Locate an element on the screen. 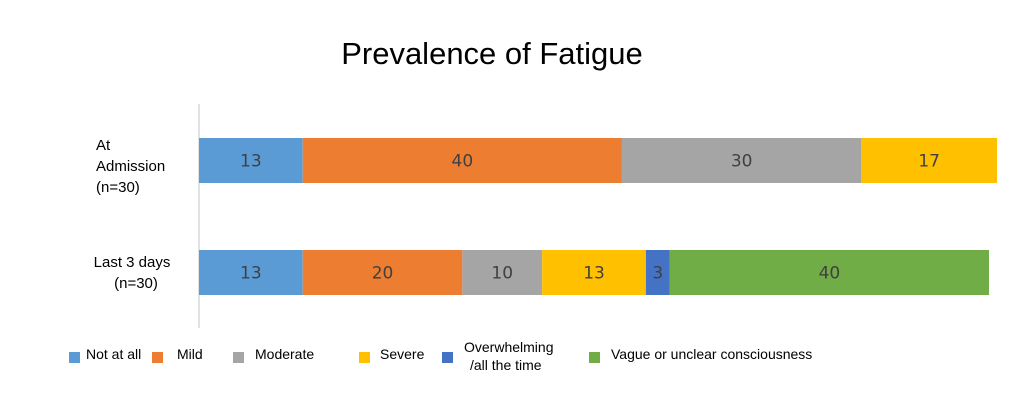 The height and width of the screenshot is (410, 1024). legend-label: Overwhelming is located at coordinates (508, 347).